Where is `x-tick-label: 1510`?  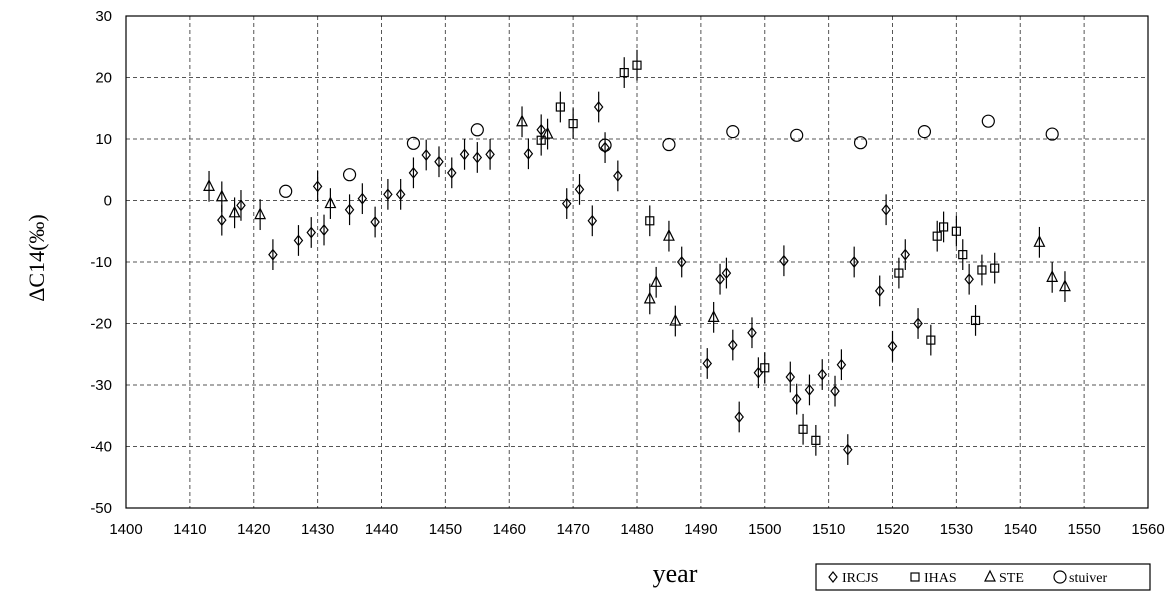 x-tick-label: 1510 is located at coordinates (828, 529).